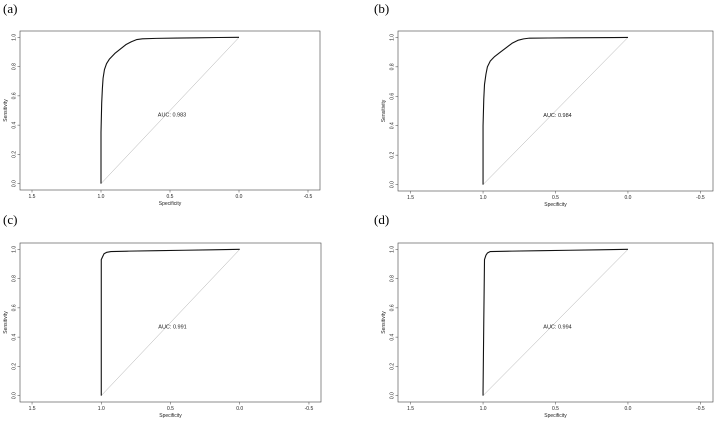 This screenshot has width=719, height=426. Describe the element at coordinates (172, 327) in the screenshot. I see `auc-annotation: AUC: 0.991` at that location.